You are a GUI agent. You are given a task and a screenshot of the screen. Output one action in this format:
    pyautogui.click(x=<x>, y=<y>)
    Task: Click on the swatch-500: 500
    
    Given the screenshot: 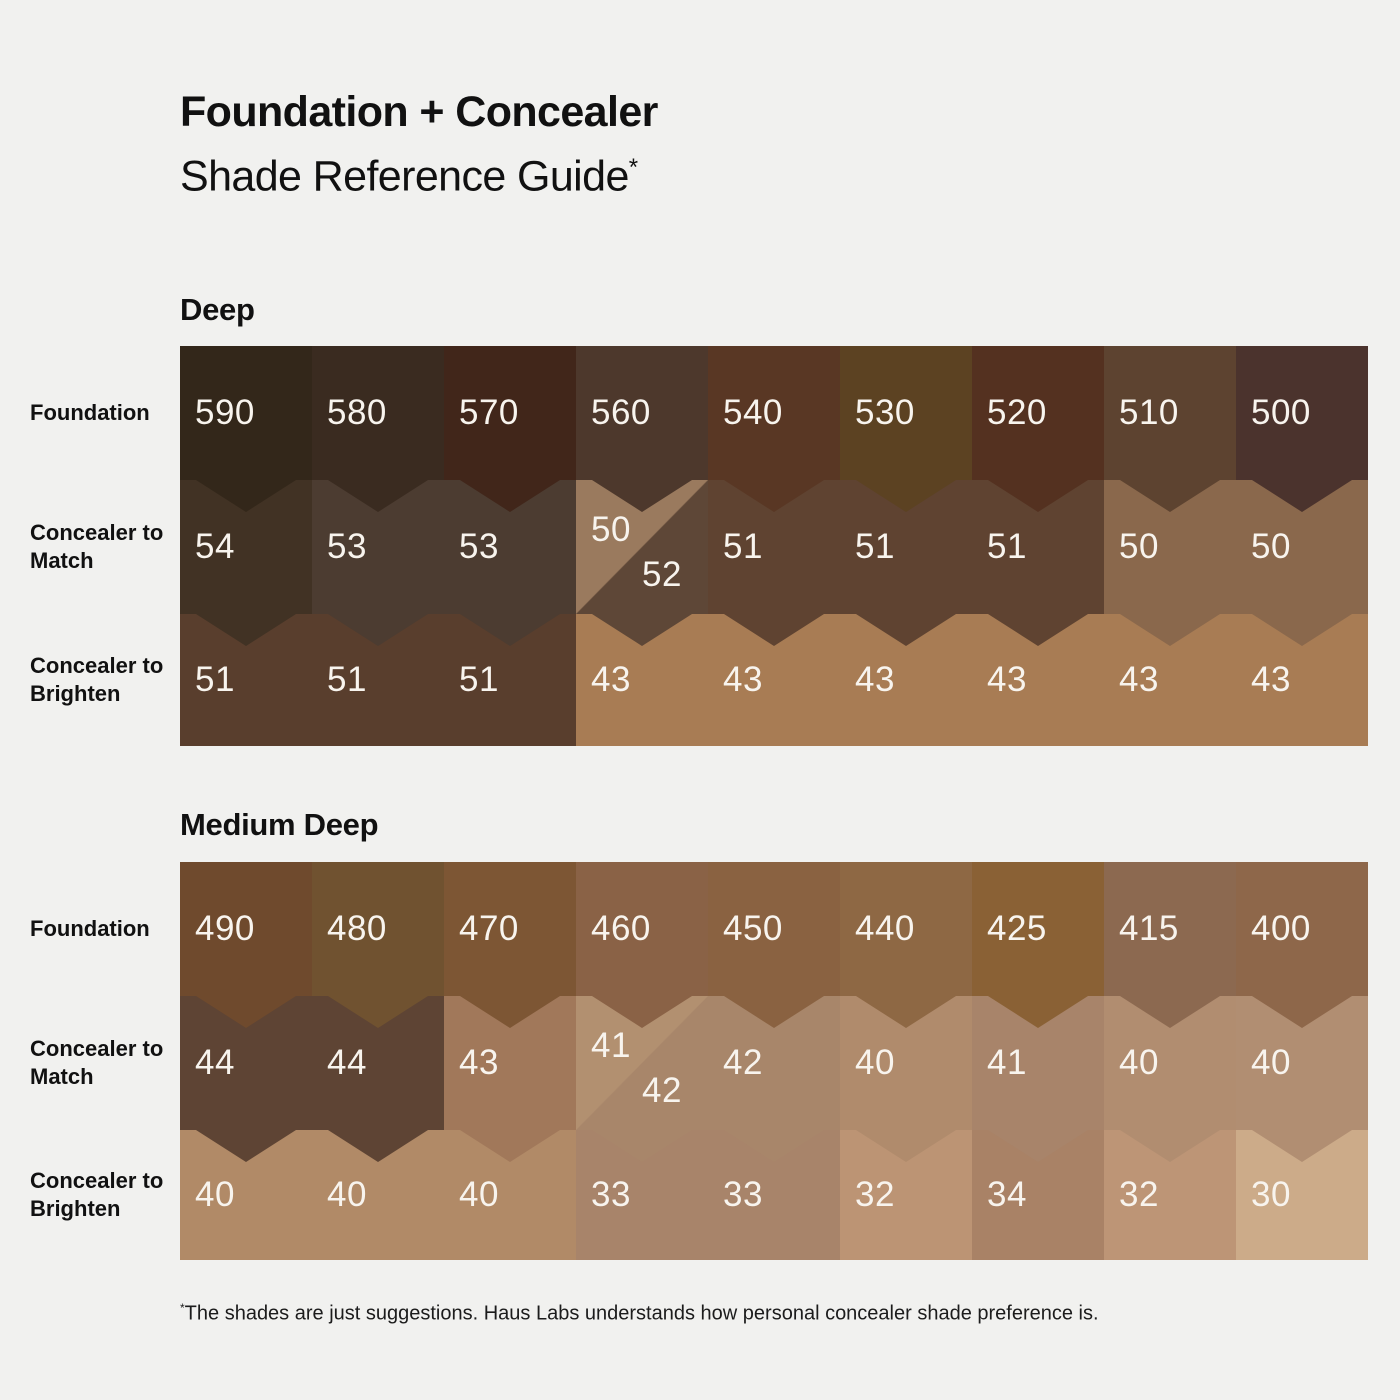 What is the action you would take?
    pyautogui.click(x=1302, y=413)
    